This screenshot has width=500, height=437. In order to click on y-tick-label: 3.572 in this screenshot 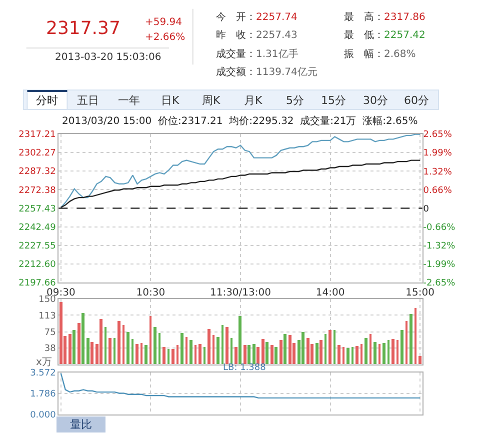, I will do `click(43, 373)`.